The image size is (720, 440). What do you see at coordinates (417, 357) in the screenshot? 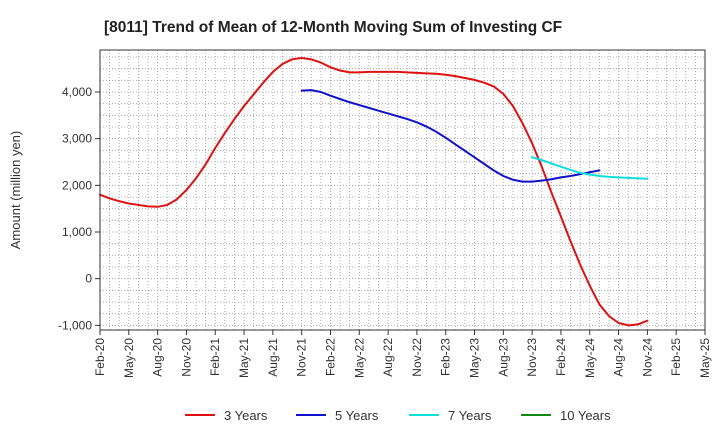
I see `x-tick-label: Nov-22` at bounding box center [417, 357].